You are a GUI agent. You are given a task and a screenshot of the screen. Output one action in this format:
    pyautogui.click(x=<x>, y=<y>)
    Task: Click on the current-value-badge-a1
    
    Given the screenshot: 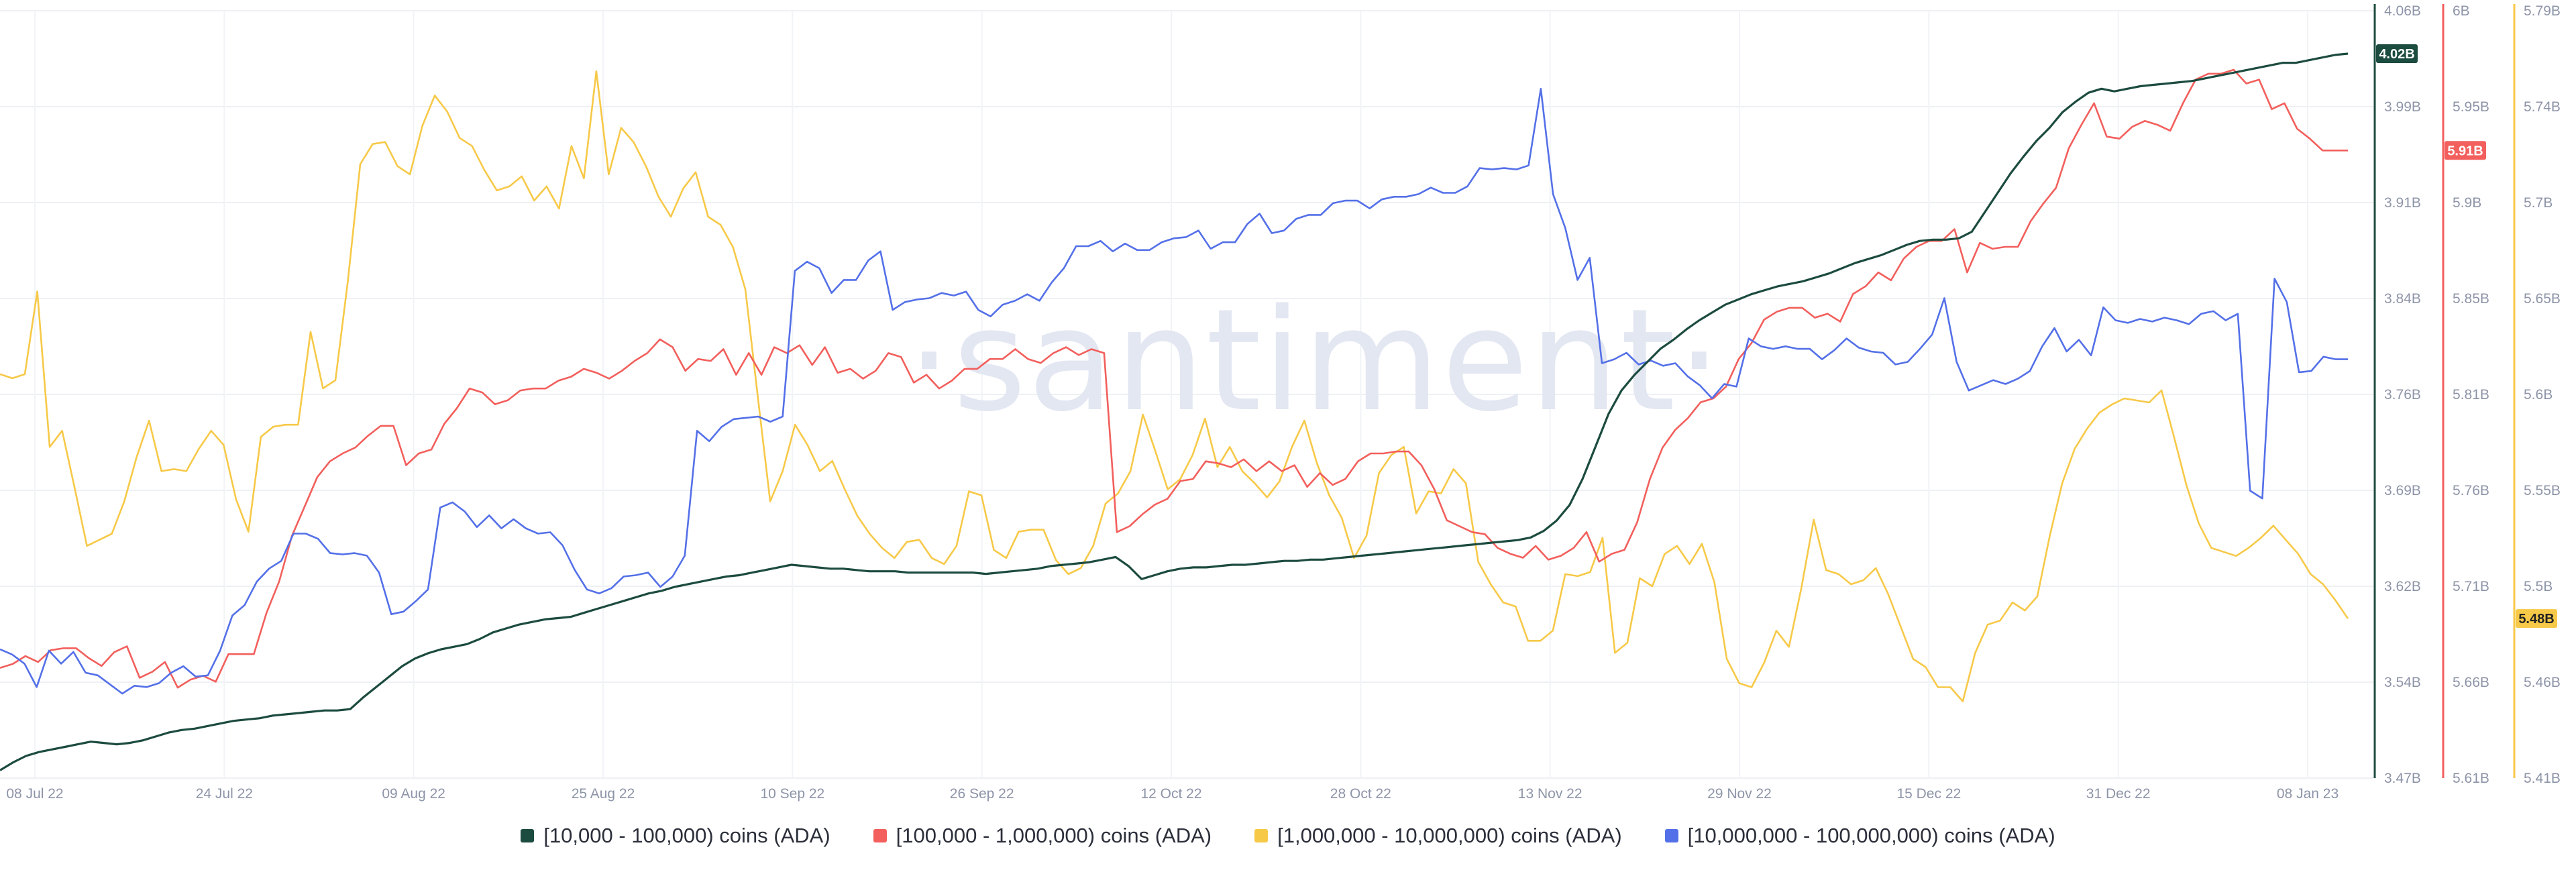 What is the action you would take?
    pyautogui.click(x=2397, y=54)
    